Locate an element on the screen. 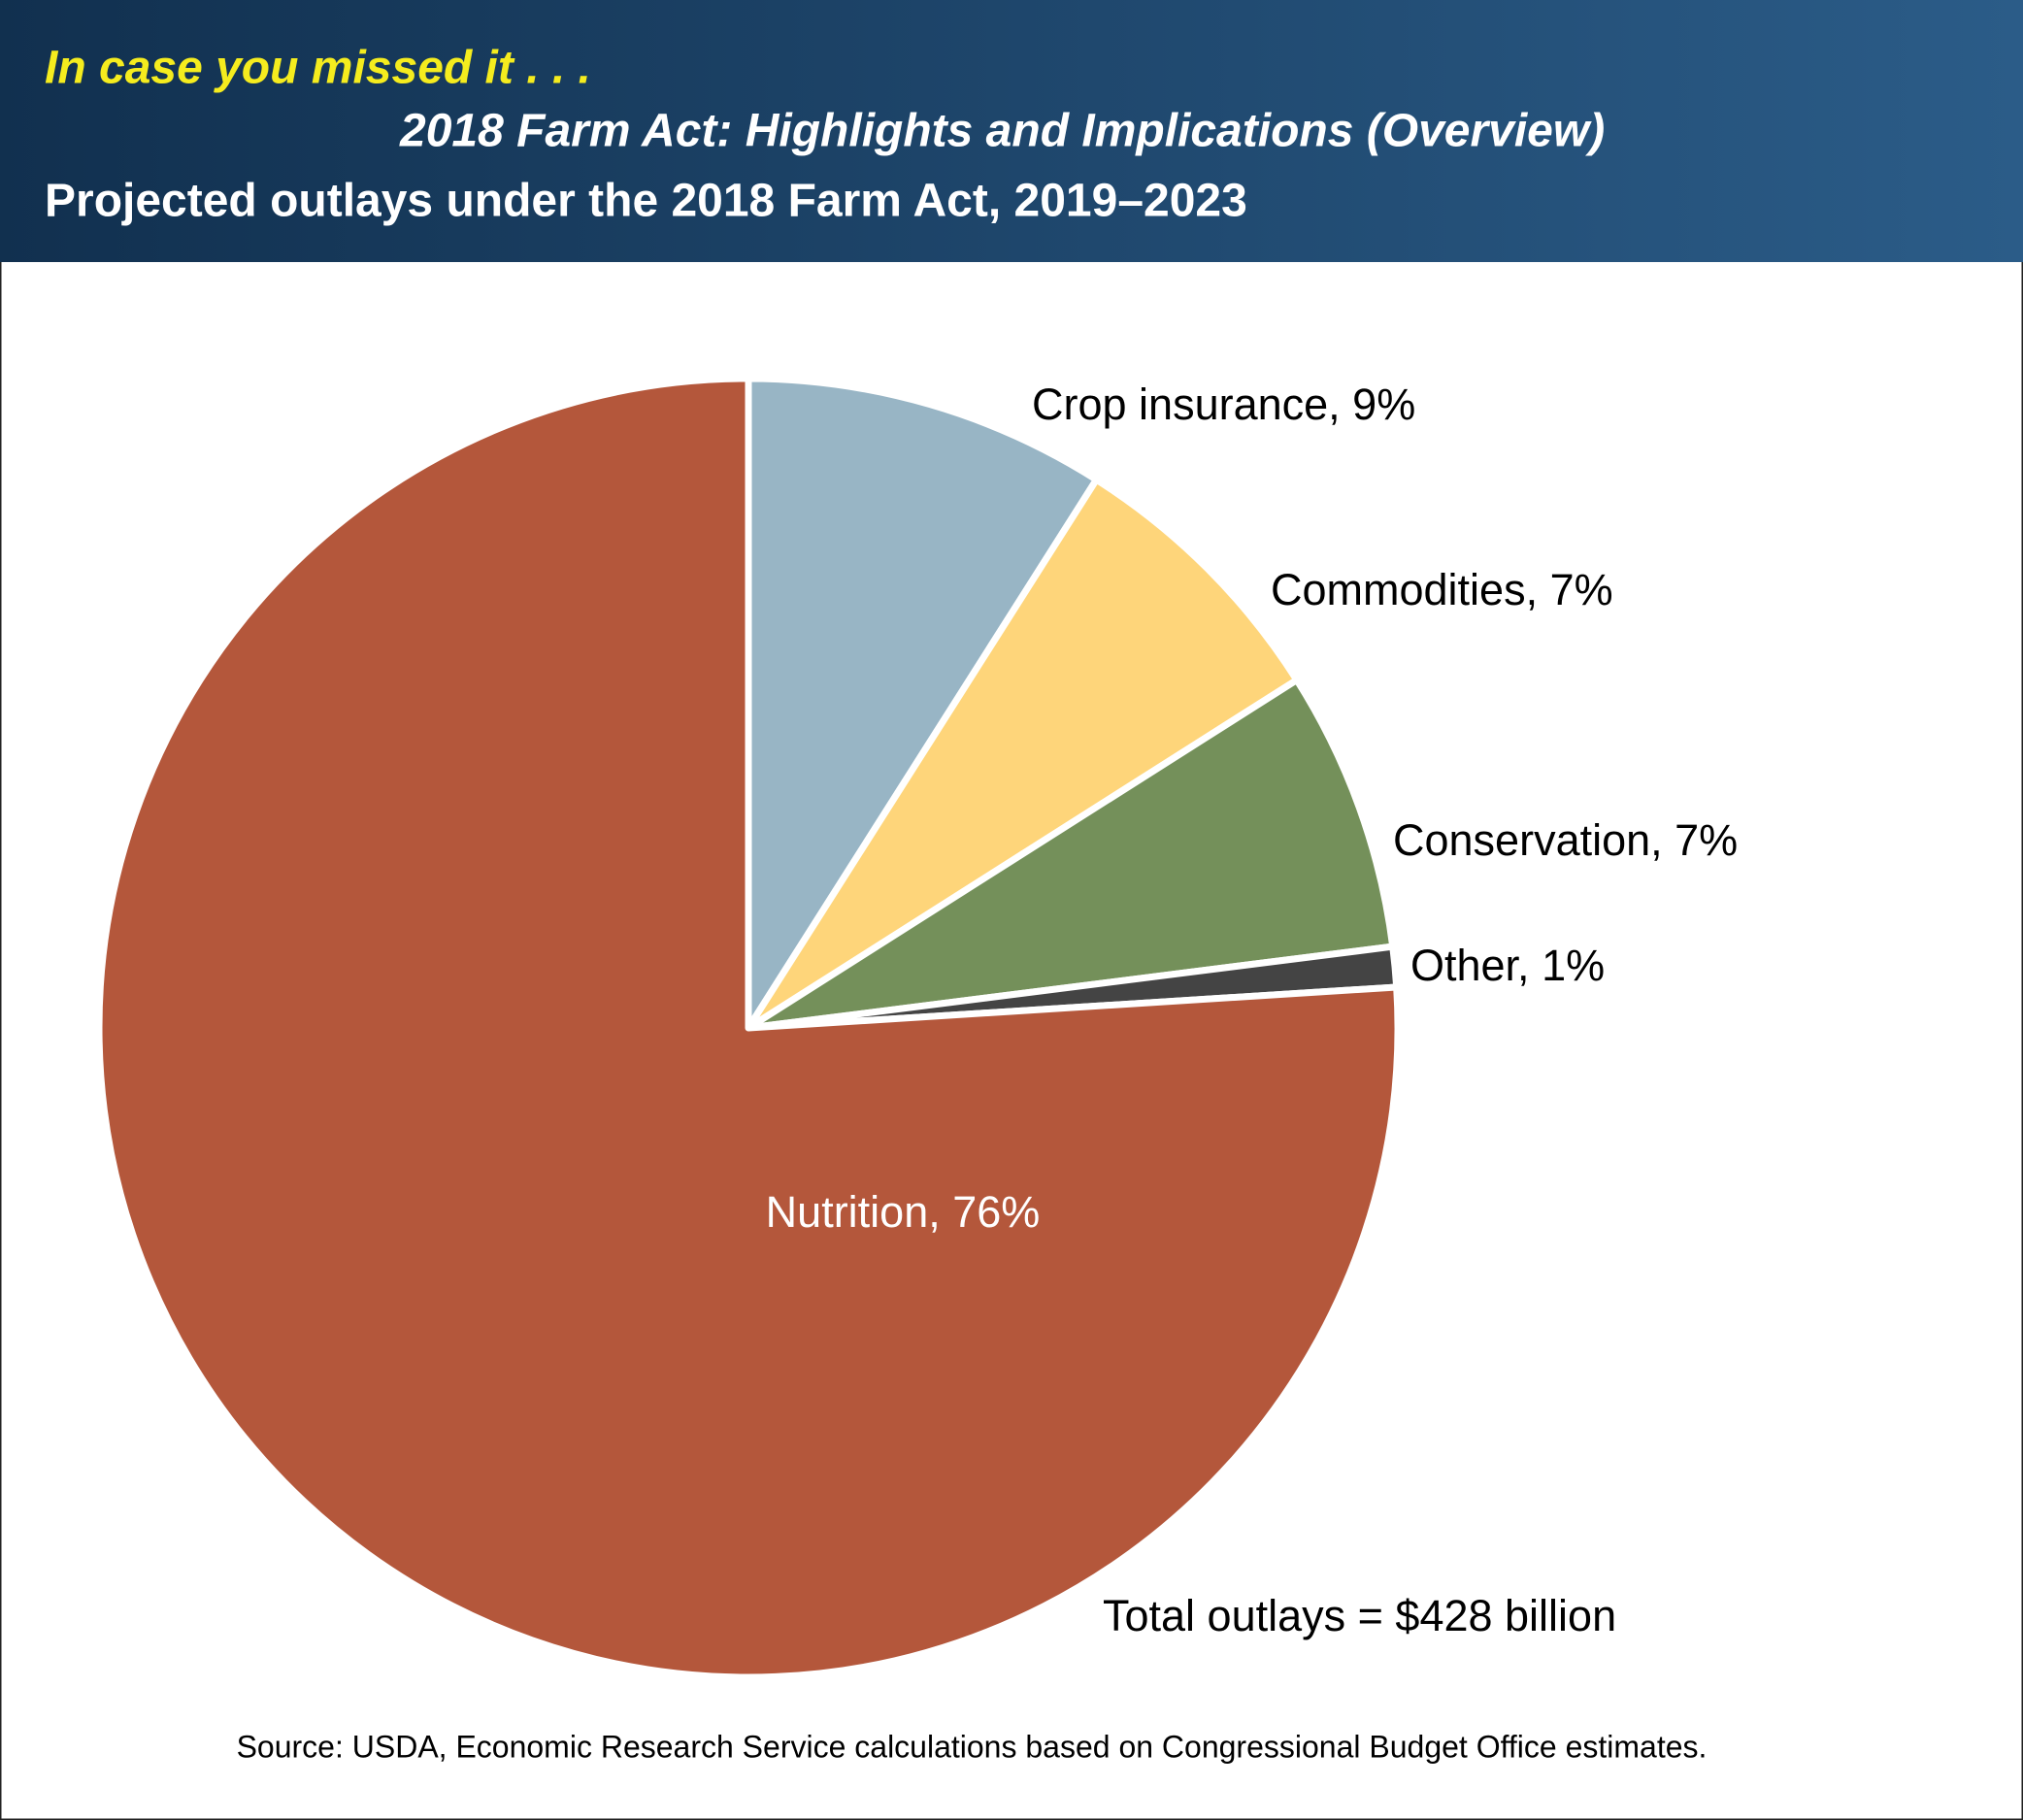  slice-label: Conservation, 7% is located at coordinates (1565, 840).